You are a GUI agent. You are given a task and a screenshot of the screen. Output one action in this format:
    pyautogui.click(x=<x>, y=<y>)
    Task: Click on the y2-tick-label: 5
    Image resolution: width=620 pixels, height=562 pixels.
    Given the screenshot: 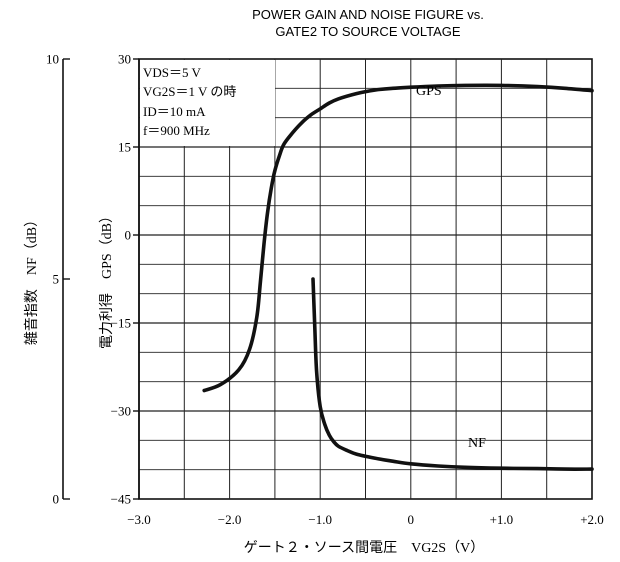 What is the action you would take?
    pyautogui.click(x=56, y=279)
    